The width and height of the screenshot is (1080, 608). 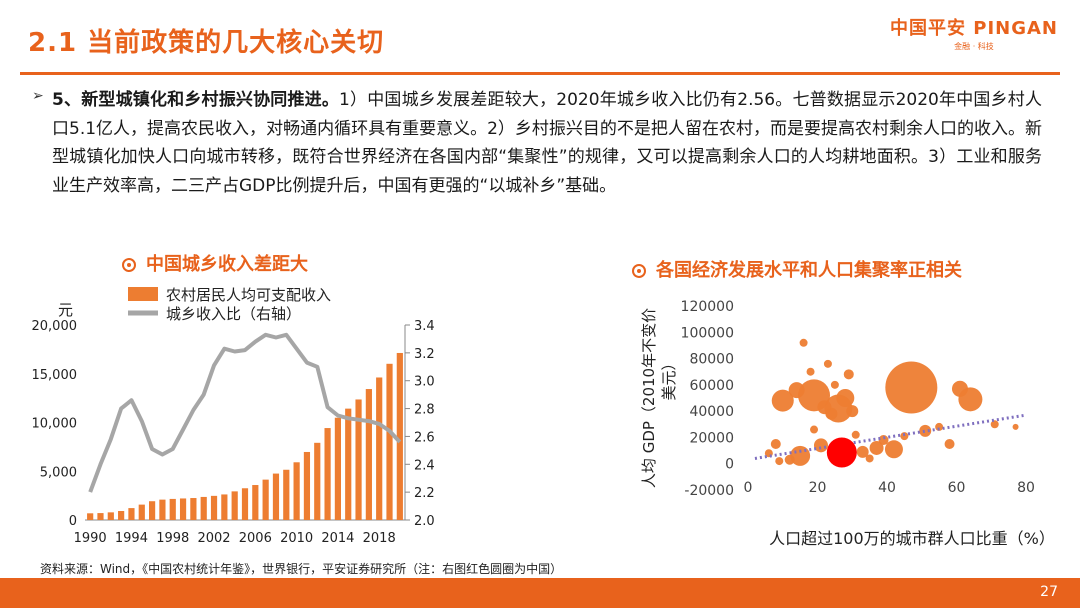 I want to click on brand-logo: 中国平安 PINGAN 金融 · 科技, so click(x=974, y=33).